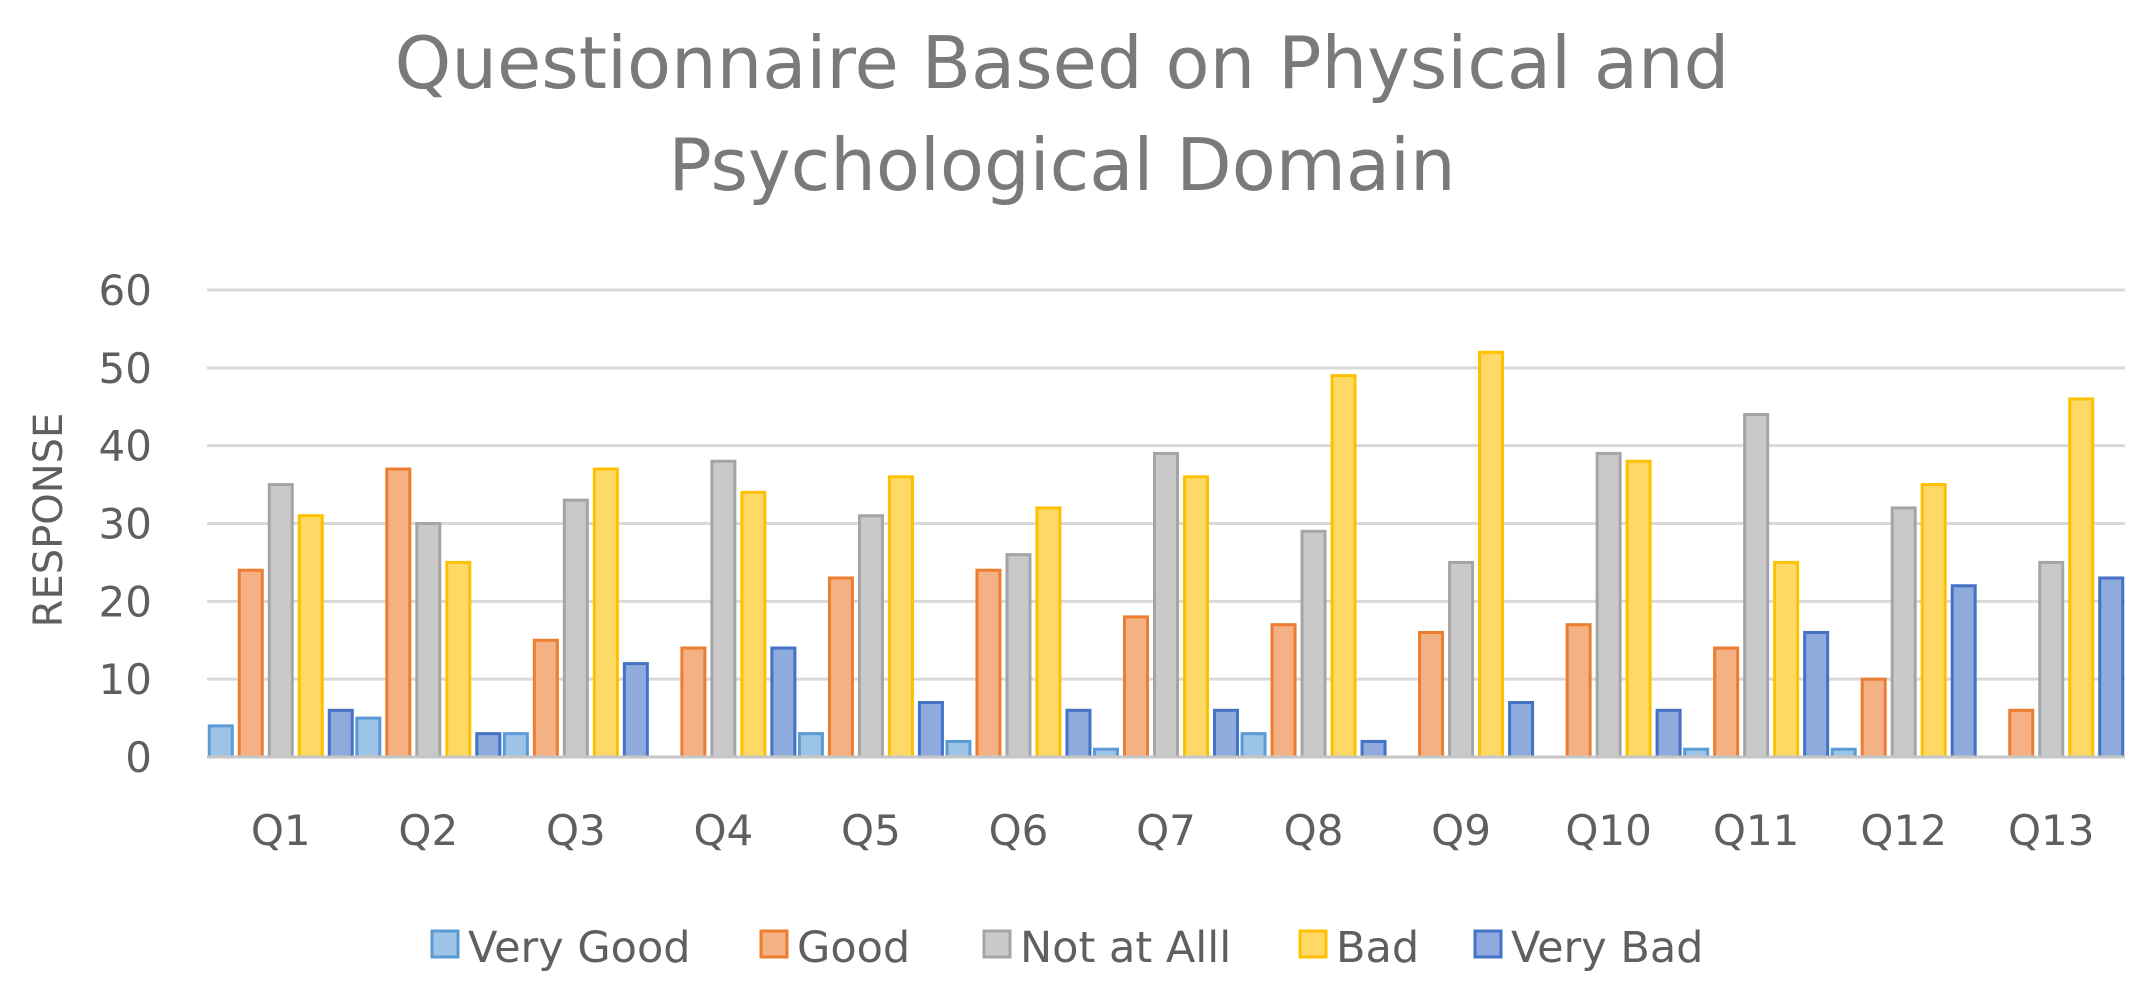 Image resolution: width=2150 pixels, height=1008 pixels. I want to click on y-tick-label: 30, so click(125, 524).